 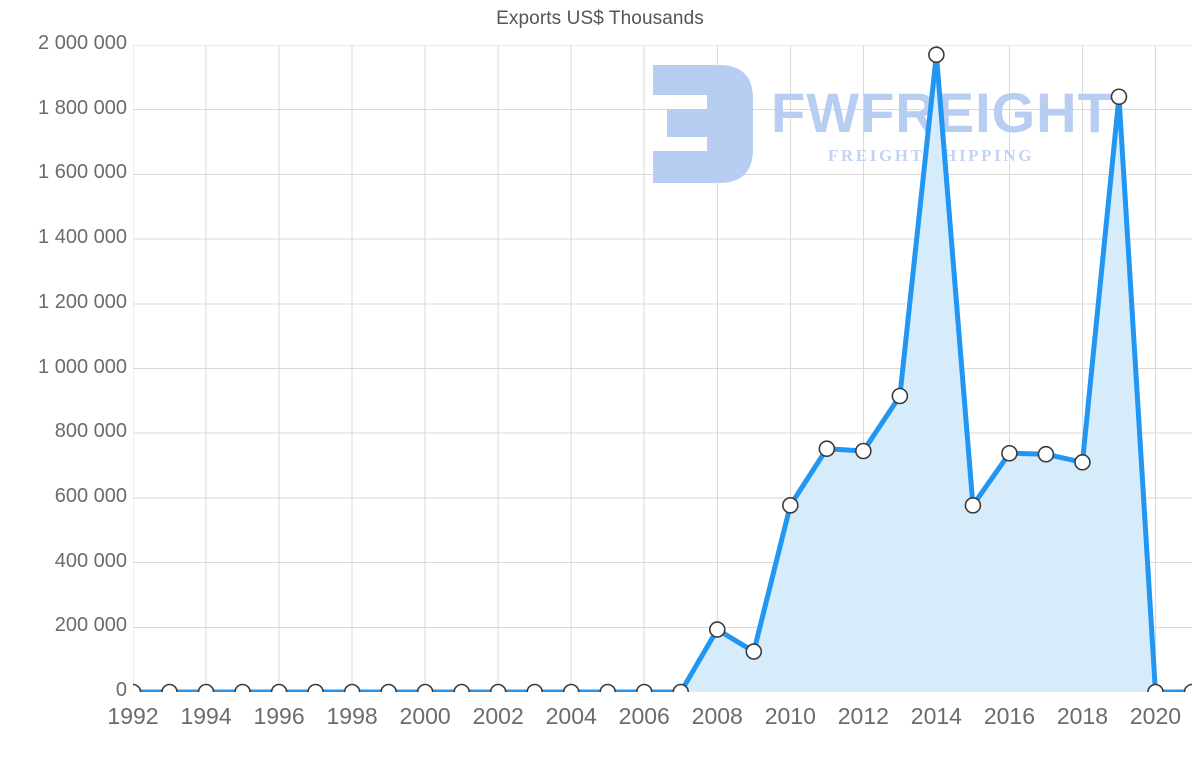 I want to click on y-axis-tick-label: 0, so click(x=121, y=690).